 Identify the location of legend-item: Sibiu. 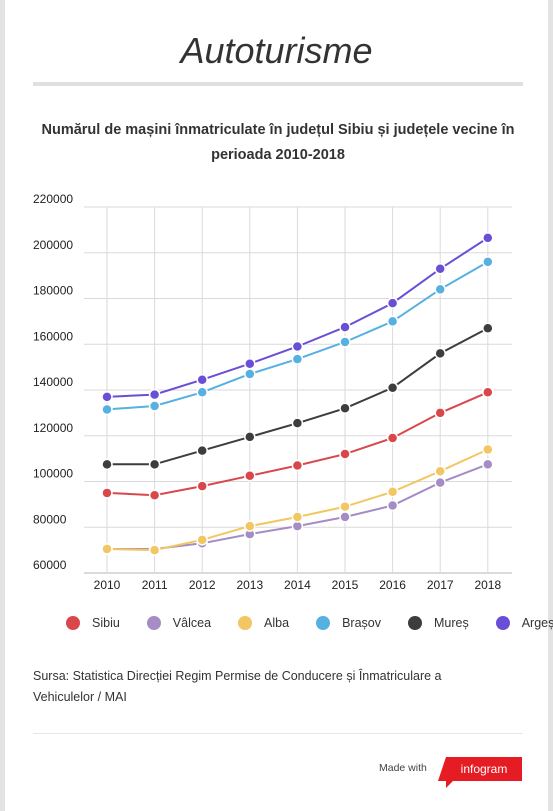
(93, 623).